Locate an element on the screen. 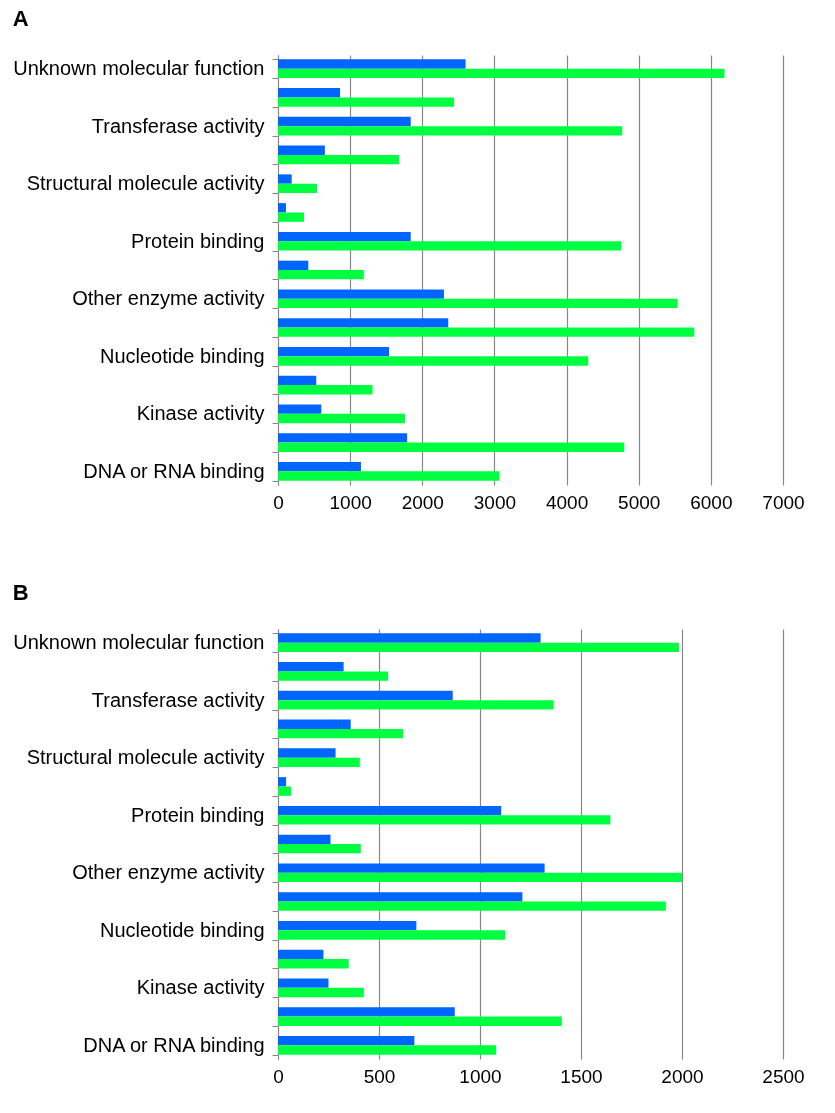 The height and width of the screenshot is (1113, 835). text: B is located at coordinates (20, 592).